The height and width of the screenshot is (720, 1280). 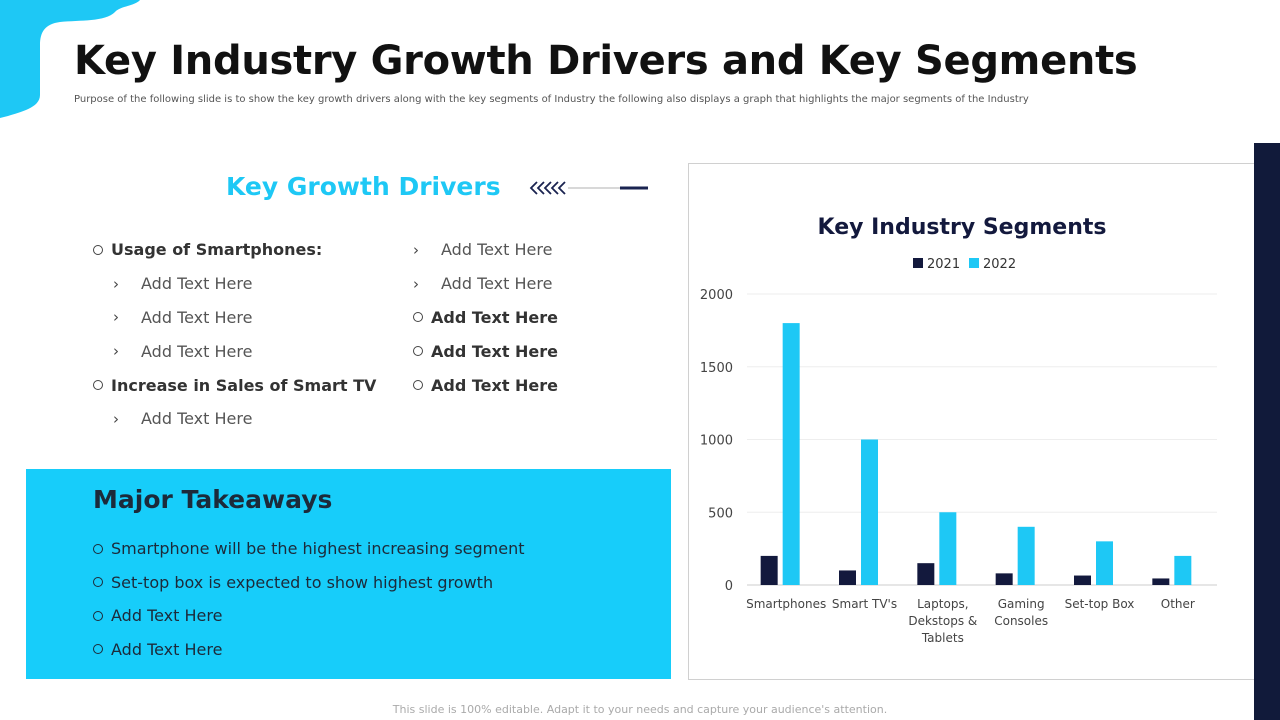 I want to click on y-tick-label: 500, so click(x=720, y=513).